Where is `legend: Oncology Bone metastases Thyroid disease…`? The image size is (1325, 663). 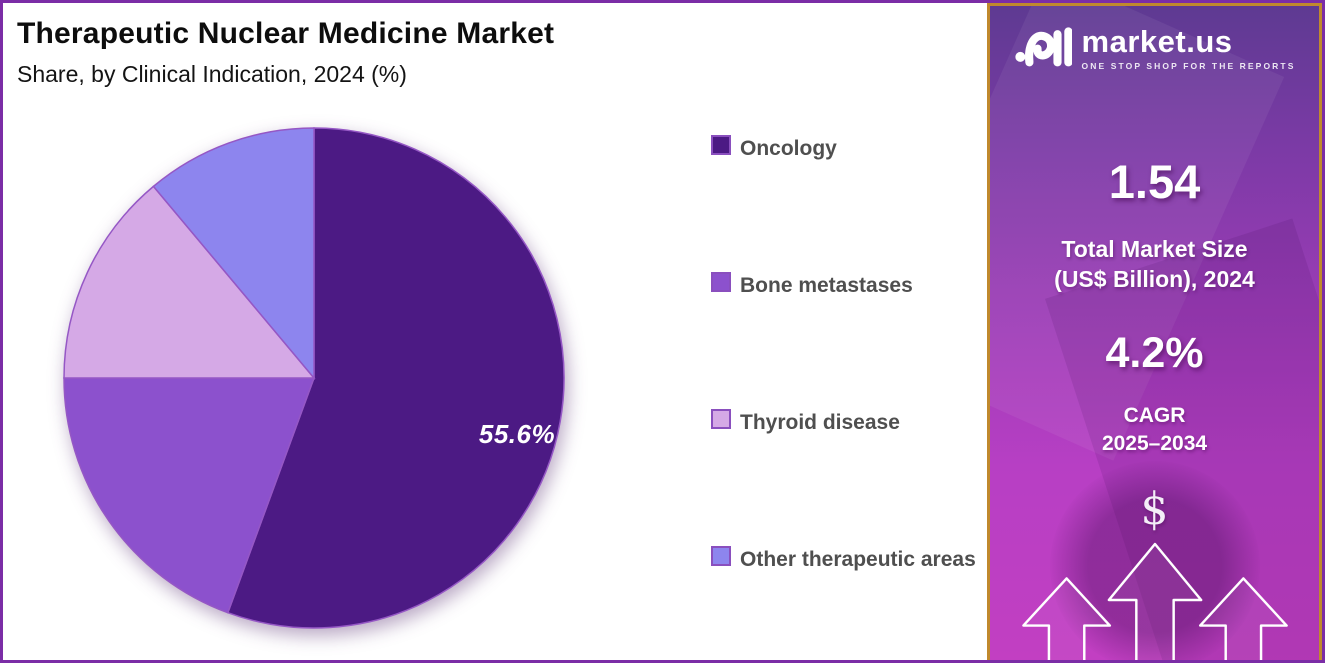 legend: Oncology Bone metastases Thyroid disease… is located at coordinates (845, 355).